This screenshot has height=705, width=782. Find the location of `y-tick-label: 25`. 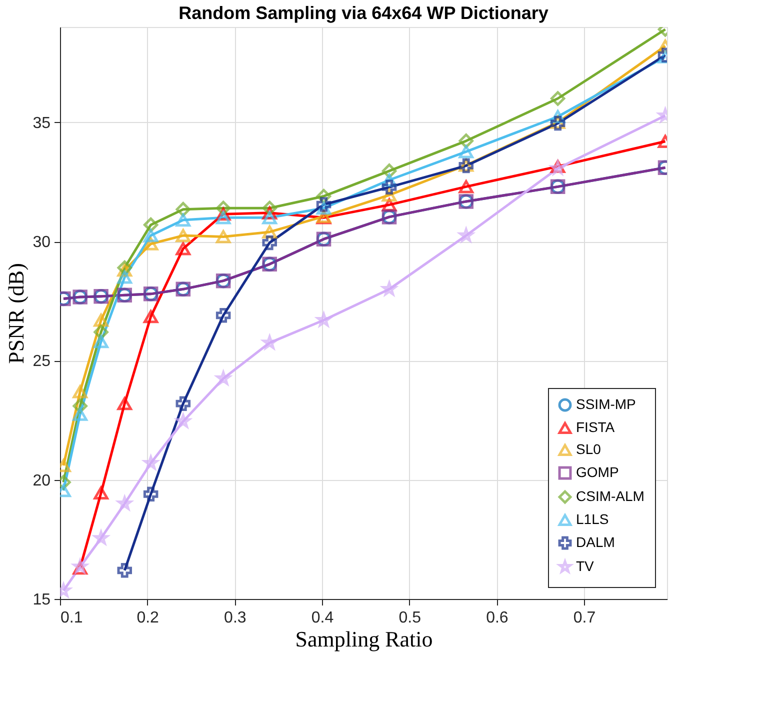

y-tick-label: 25 is located at coordinates (41, 361).